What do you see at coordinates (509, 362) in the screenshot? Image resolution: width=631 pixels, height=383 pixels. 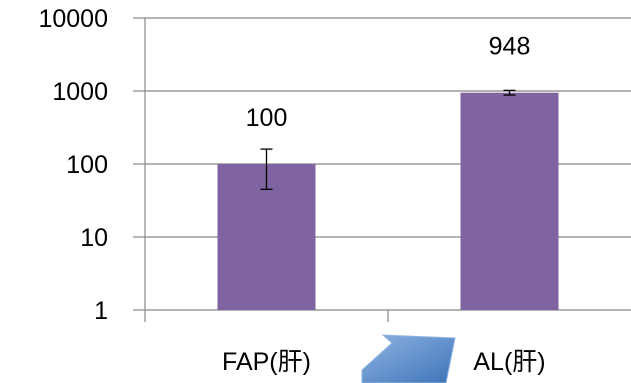 I see `x-category-label: AL(肝)` at bounding box center [509, 362].